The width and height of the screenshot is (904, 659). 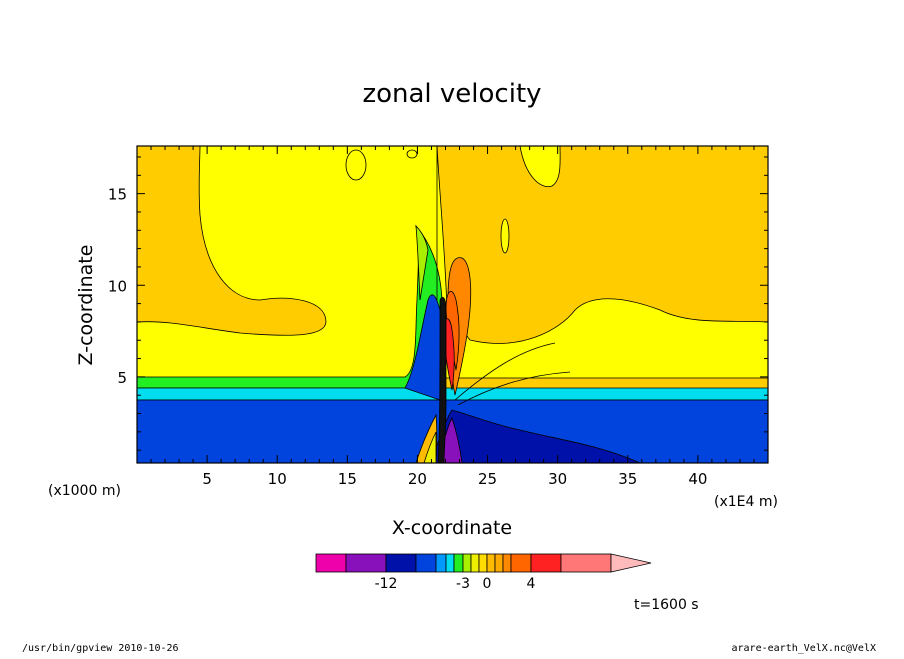 I want to click on colorbar: -12 -3 0 4, so click(x=483, y=572).